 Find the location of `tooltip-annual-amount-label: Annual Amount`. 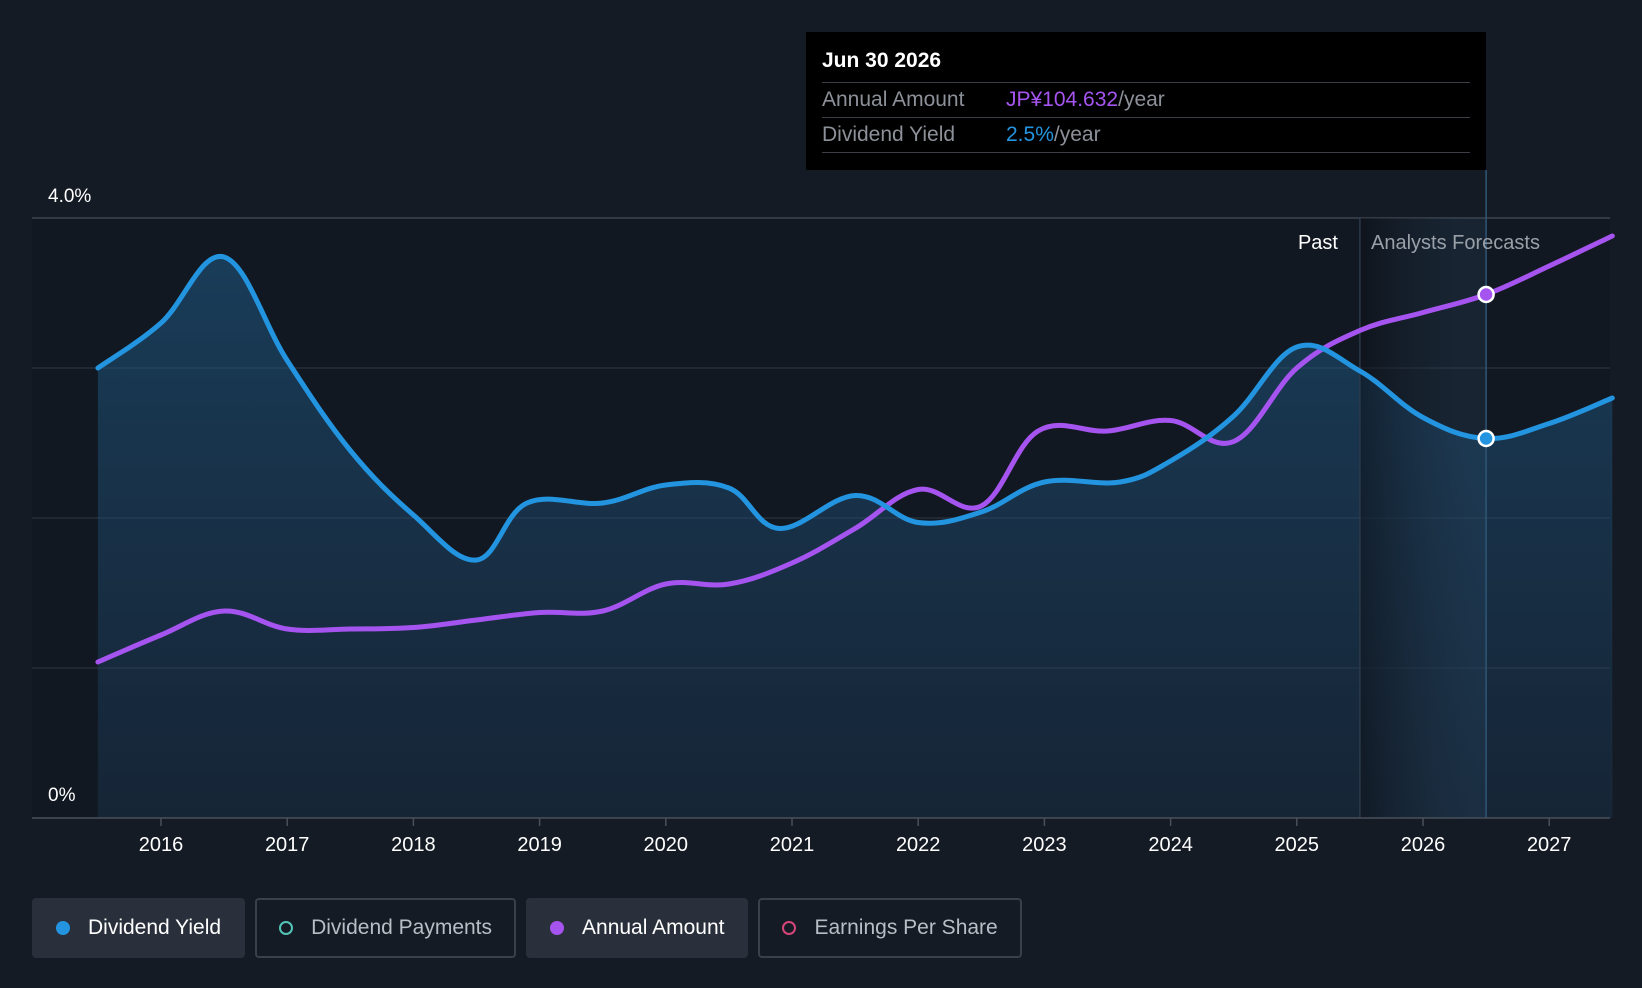

tooltip-annual-amount-label: Annual Amount is located at coordinates (893, 99).